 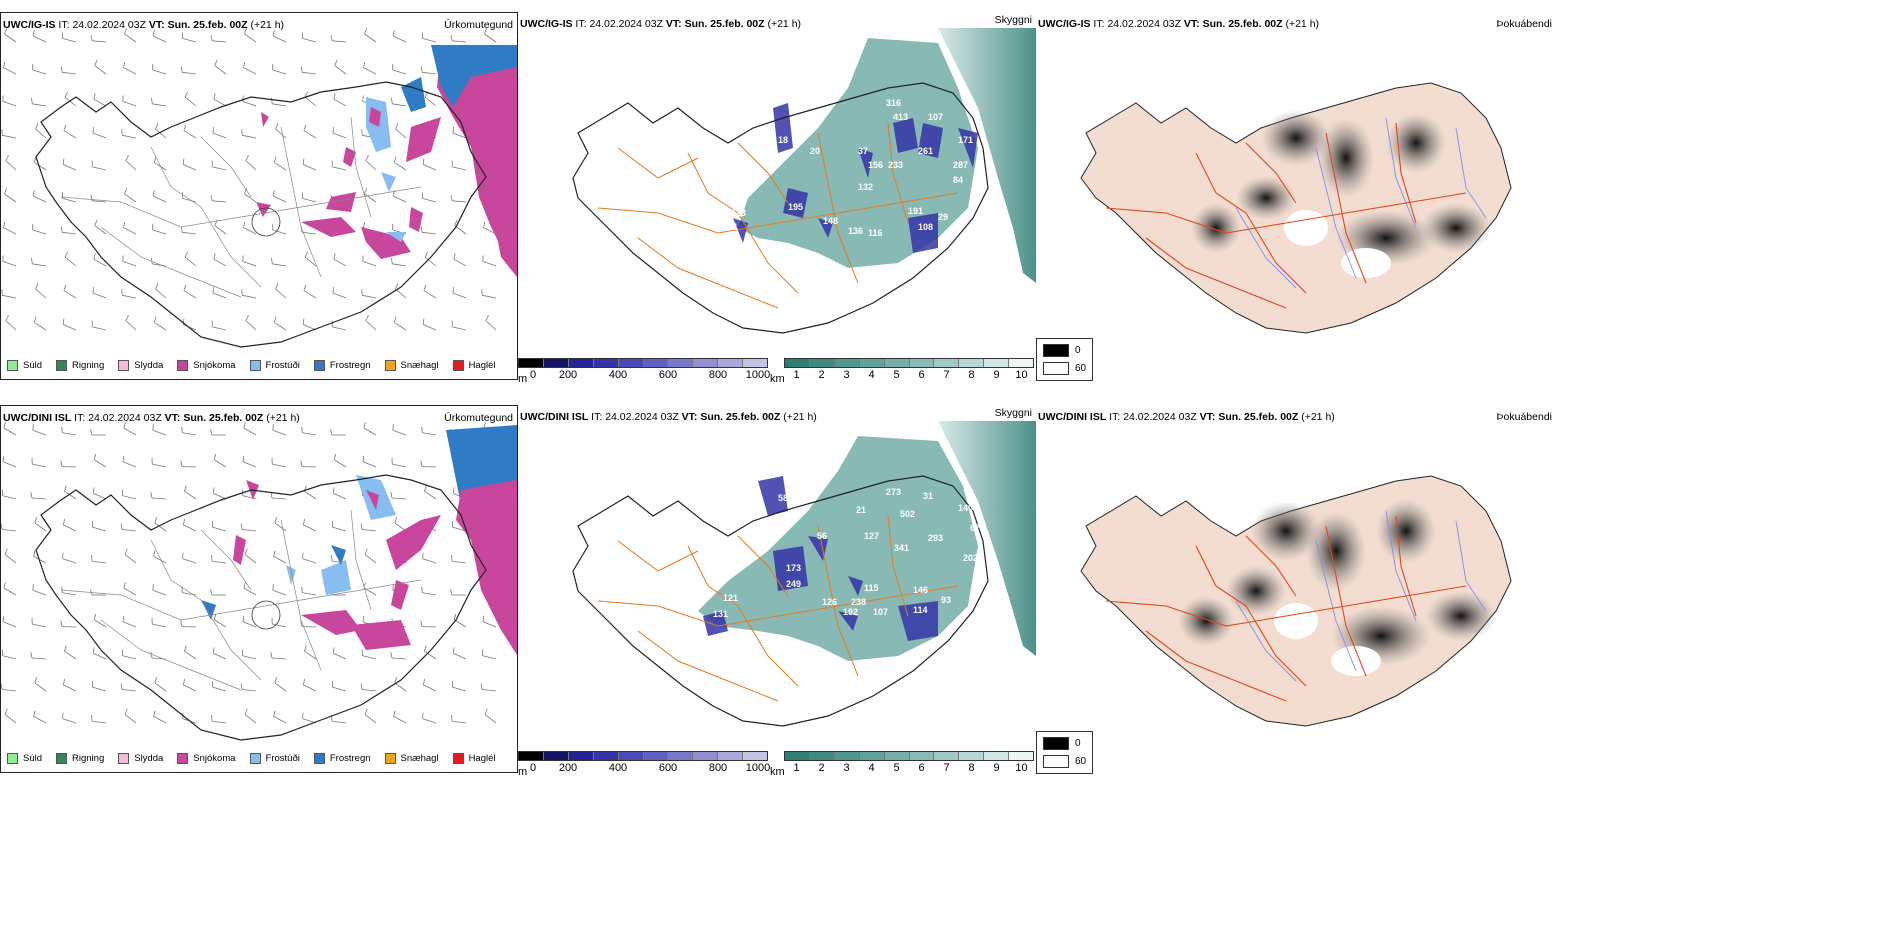 I want to click on scale-tick-label: 1000, so click(x=758, y=375).